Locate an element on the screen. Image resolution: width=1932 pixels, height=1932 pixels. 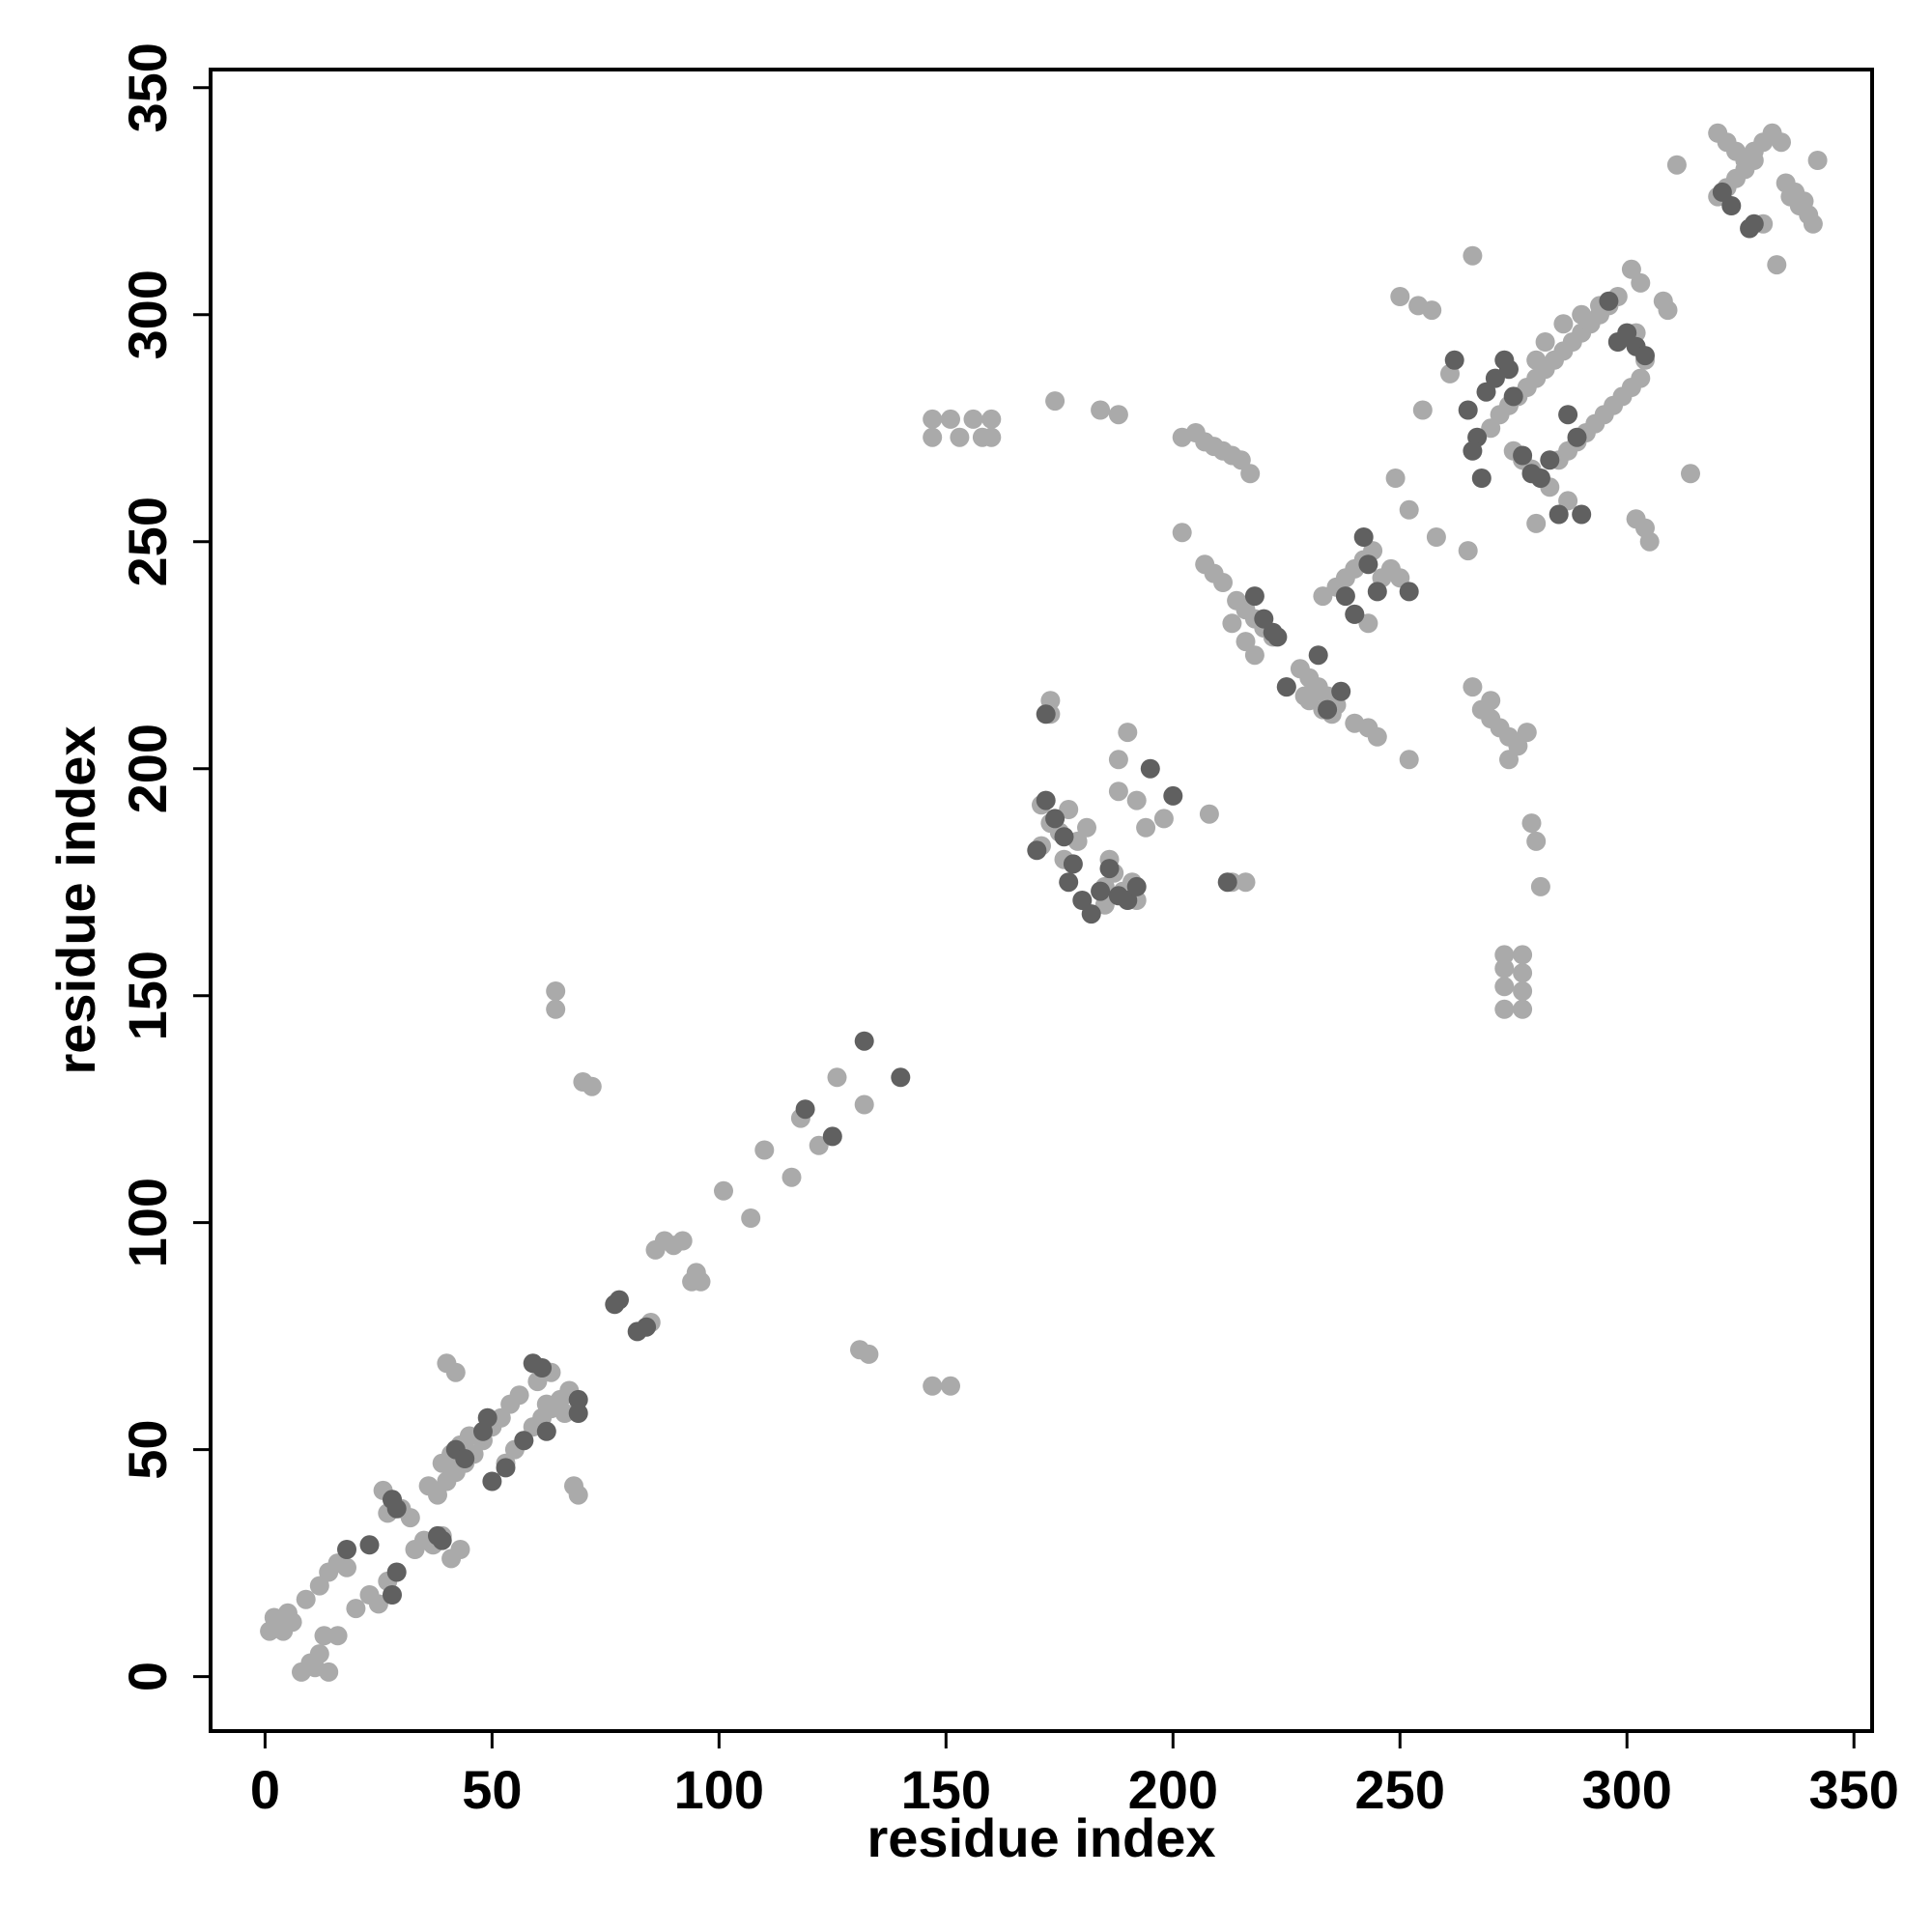
x-tick-label-150: 150 is located at coordinates (946, 1789).